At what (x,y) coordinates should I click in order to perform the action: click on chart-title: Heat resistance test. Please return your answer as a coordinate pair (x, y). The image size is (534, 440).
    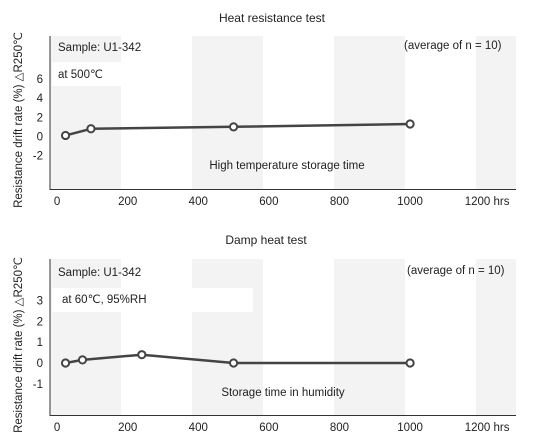
    Looking at the image, I should click on (272, 18).